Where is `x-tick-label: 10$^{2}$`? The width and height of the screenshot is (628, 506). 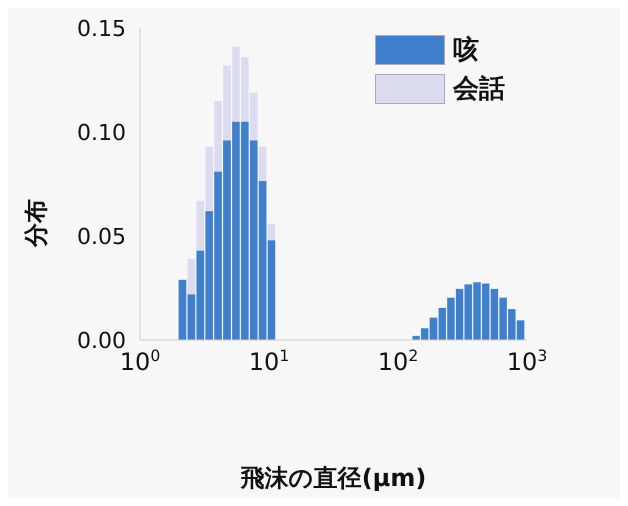 x-tick-label: 10$^{2}$ is located at coordinates (398, 361).